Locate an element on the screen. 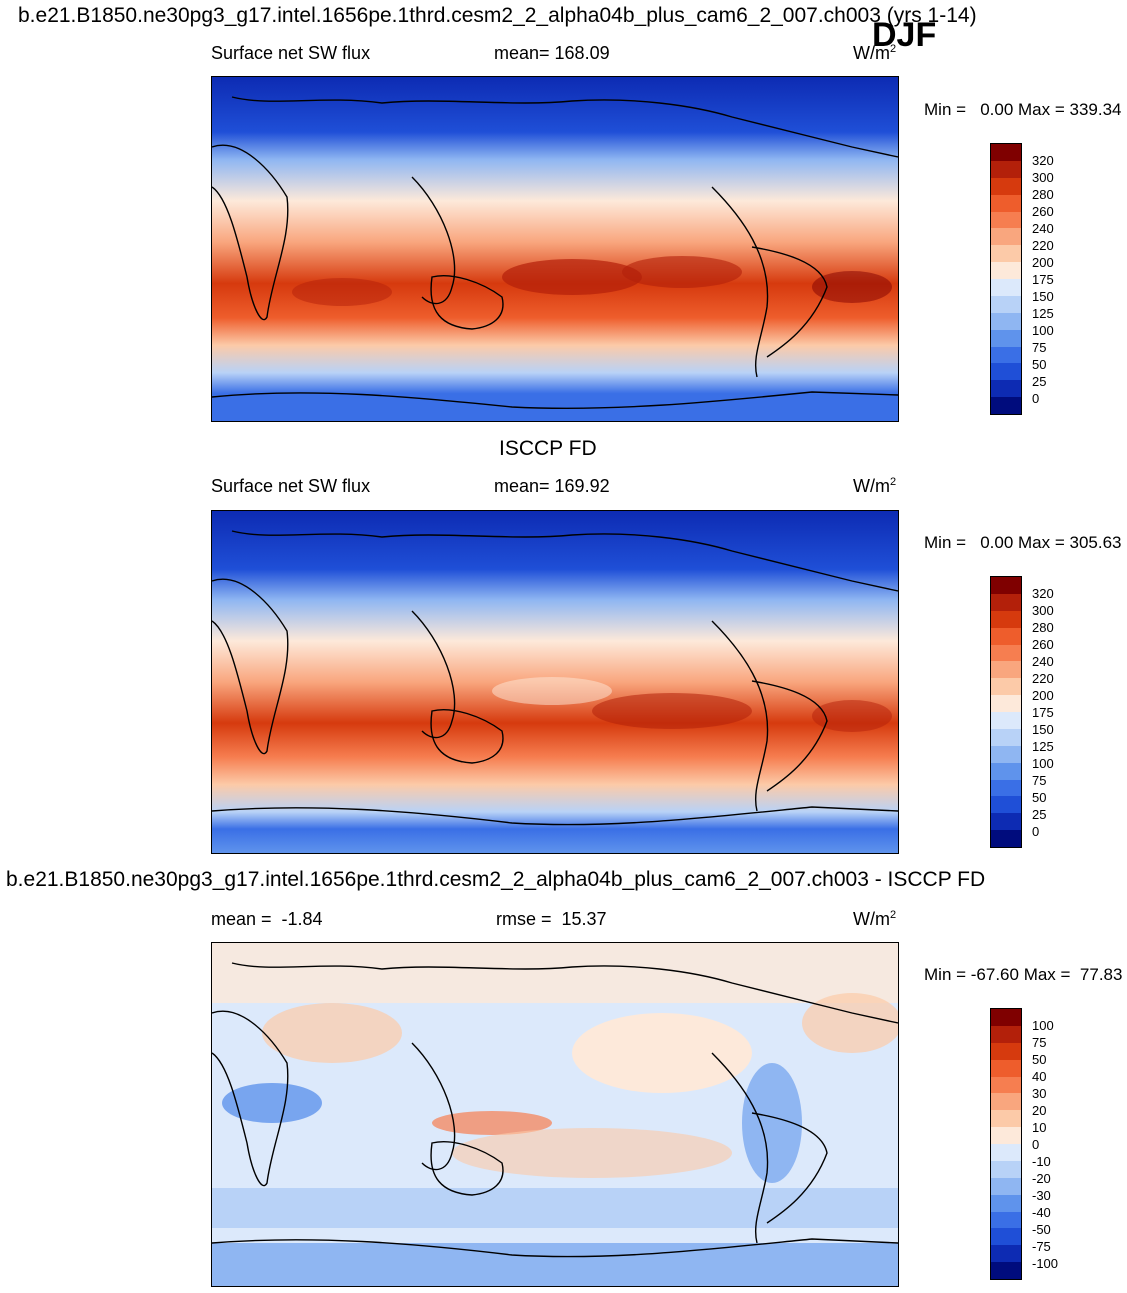  panel3-colorbar is located at coordinates (1006, 1144).